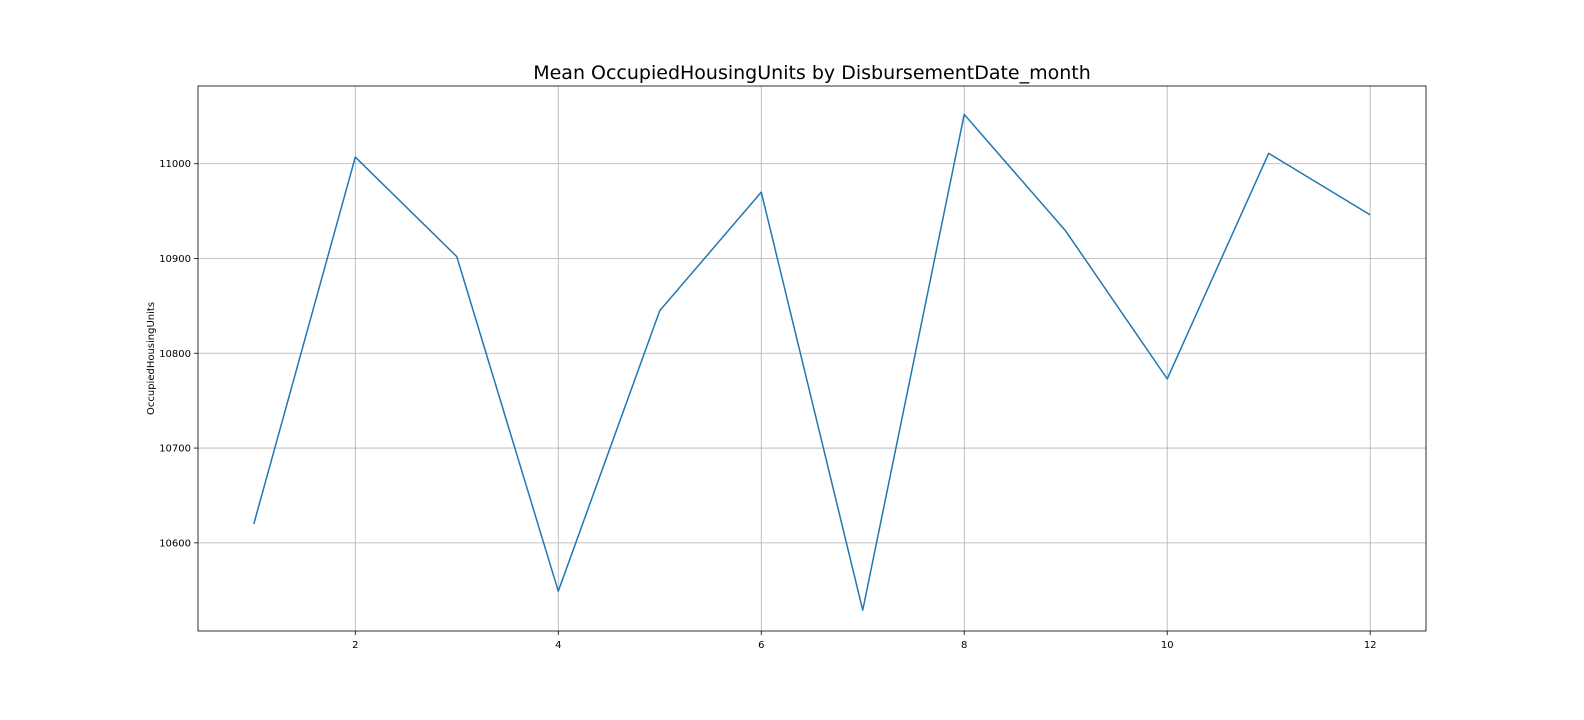  Describe the element at coordinates (355, 645) in the screenshot. I see `x-tick-label: 2` at that location.